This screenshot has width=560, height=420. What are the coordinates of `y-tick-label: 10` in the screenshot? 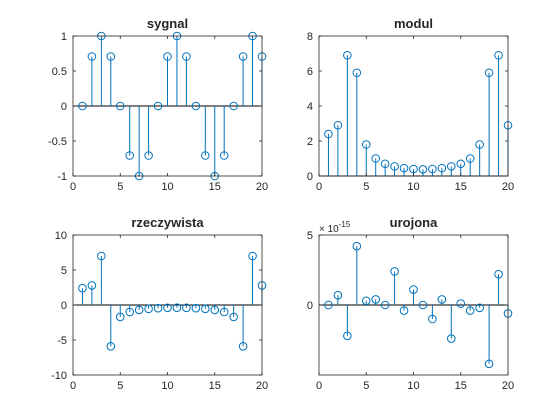 It's located at (61, 236).